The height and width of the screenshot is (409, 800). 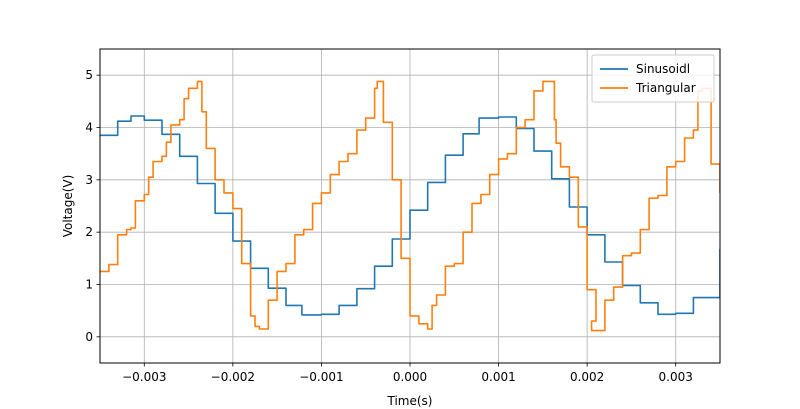 What do you see at coordinates (144, 377) in the screenshot?
I see `x-tick-label: −0.003` at bounding box center [144, 377].